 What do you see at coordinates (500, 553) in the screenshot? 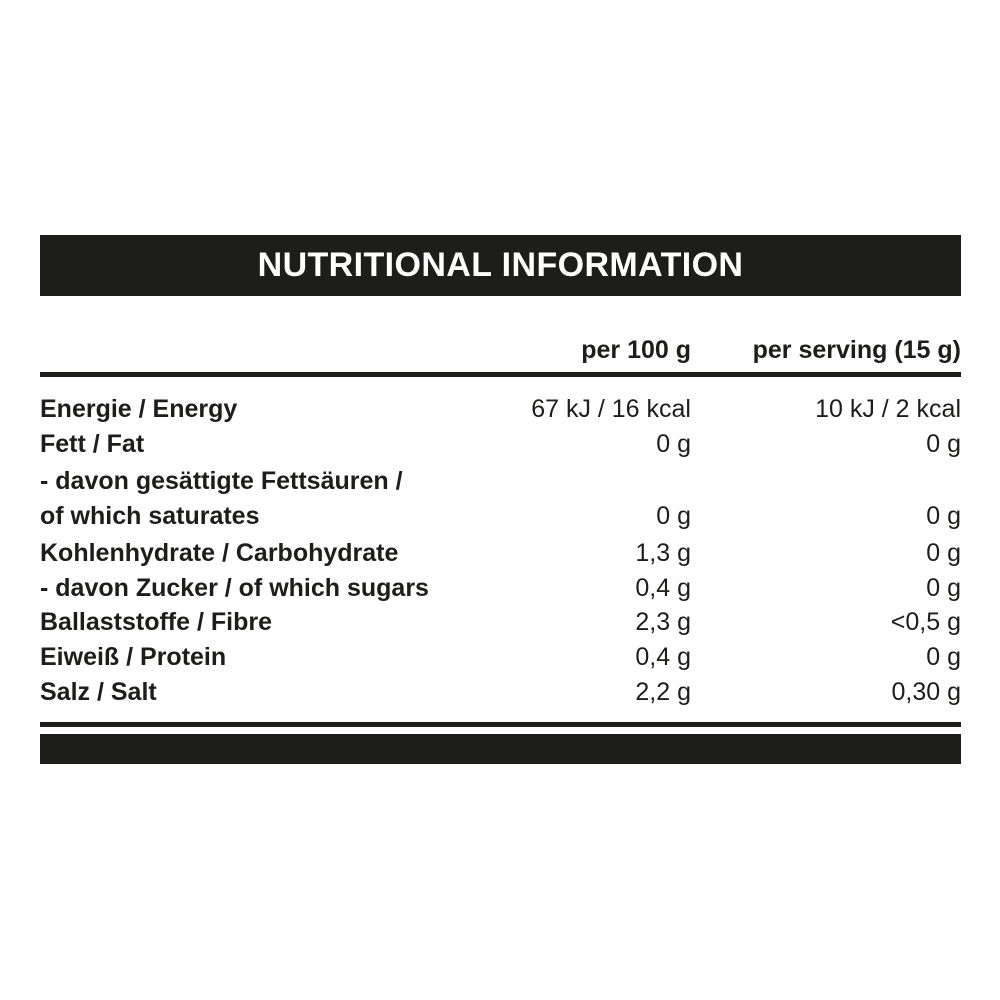
I see `table-row-carbohydrate: Kohlenhydrate / Carbohydrate 1,3 g 0 g` at bounding box center [500, 553].